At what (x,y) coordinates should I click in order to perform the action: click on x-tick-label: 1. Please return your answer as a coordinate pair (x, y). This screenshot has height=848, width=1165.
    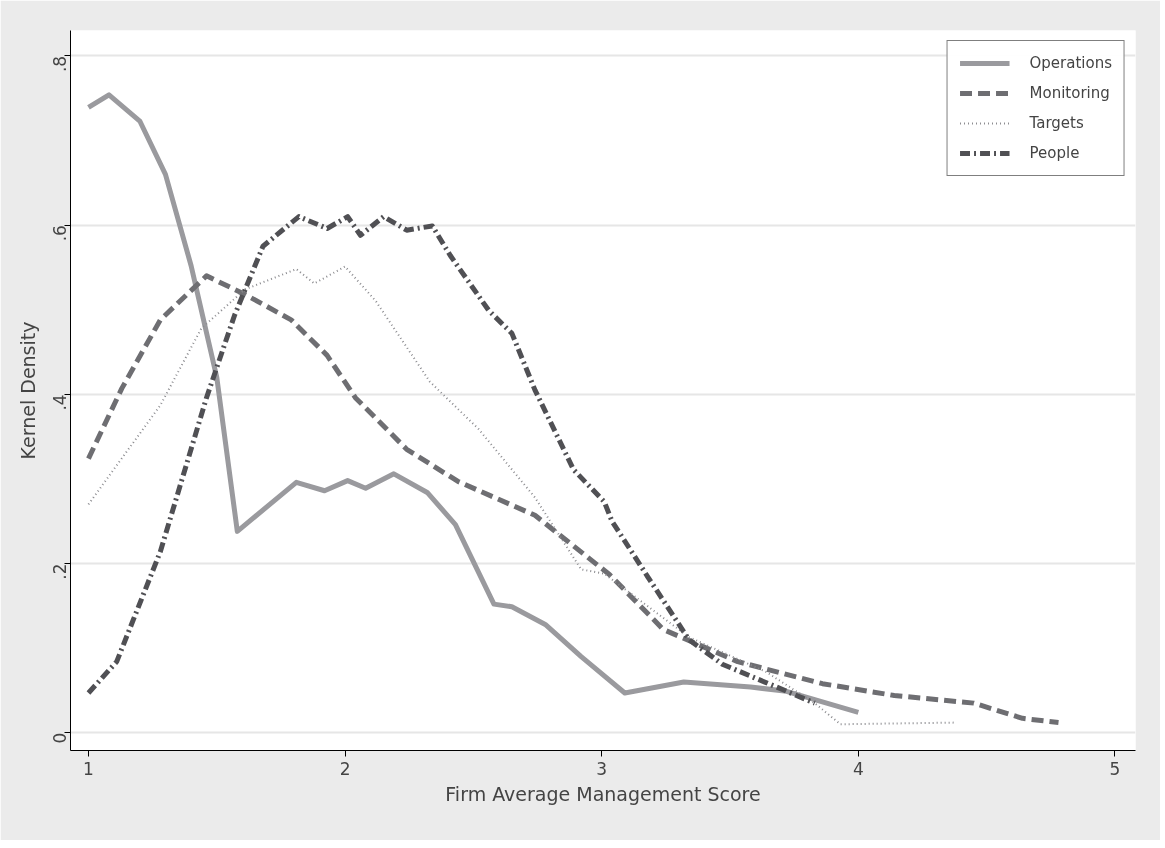
    Looking at the image, I should click on (88, 768).